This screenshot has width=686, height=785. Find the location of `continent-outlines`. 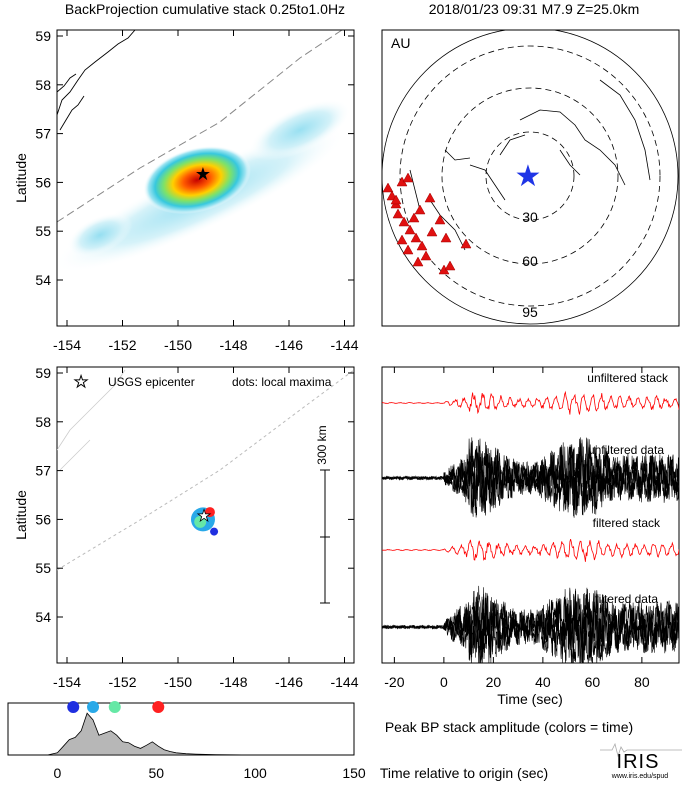

continent-outlines is located at coordinates (530, 165).